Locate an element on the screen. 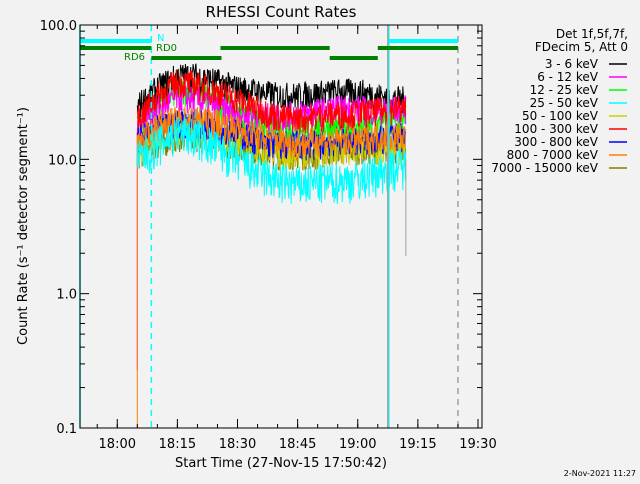 Image resolution: width=640 pixels, height=484 pixels. series-line-100-300-kev is located at coordinates (271, 102).